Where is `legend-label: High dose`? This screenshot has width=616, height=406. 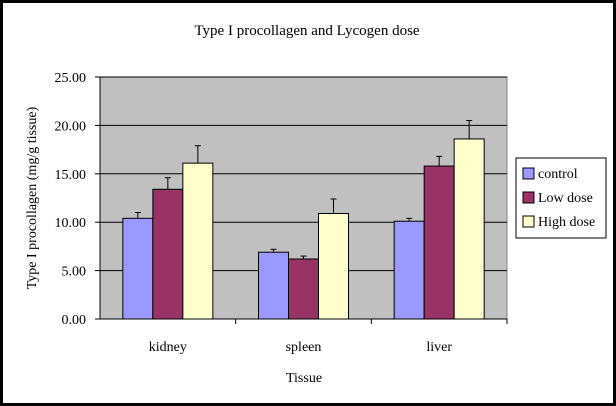
legend-label: High dose is located at coordinates (566, 222).